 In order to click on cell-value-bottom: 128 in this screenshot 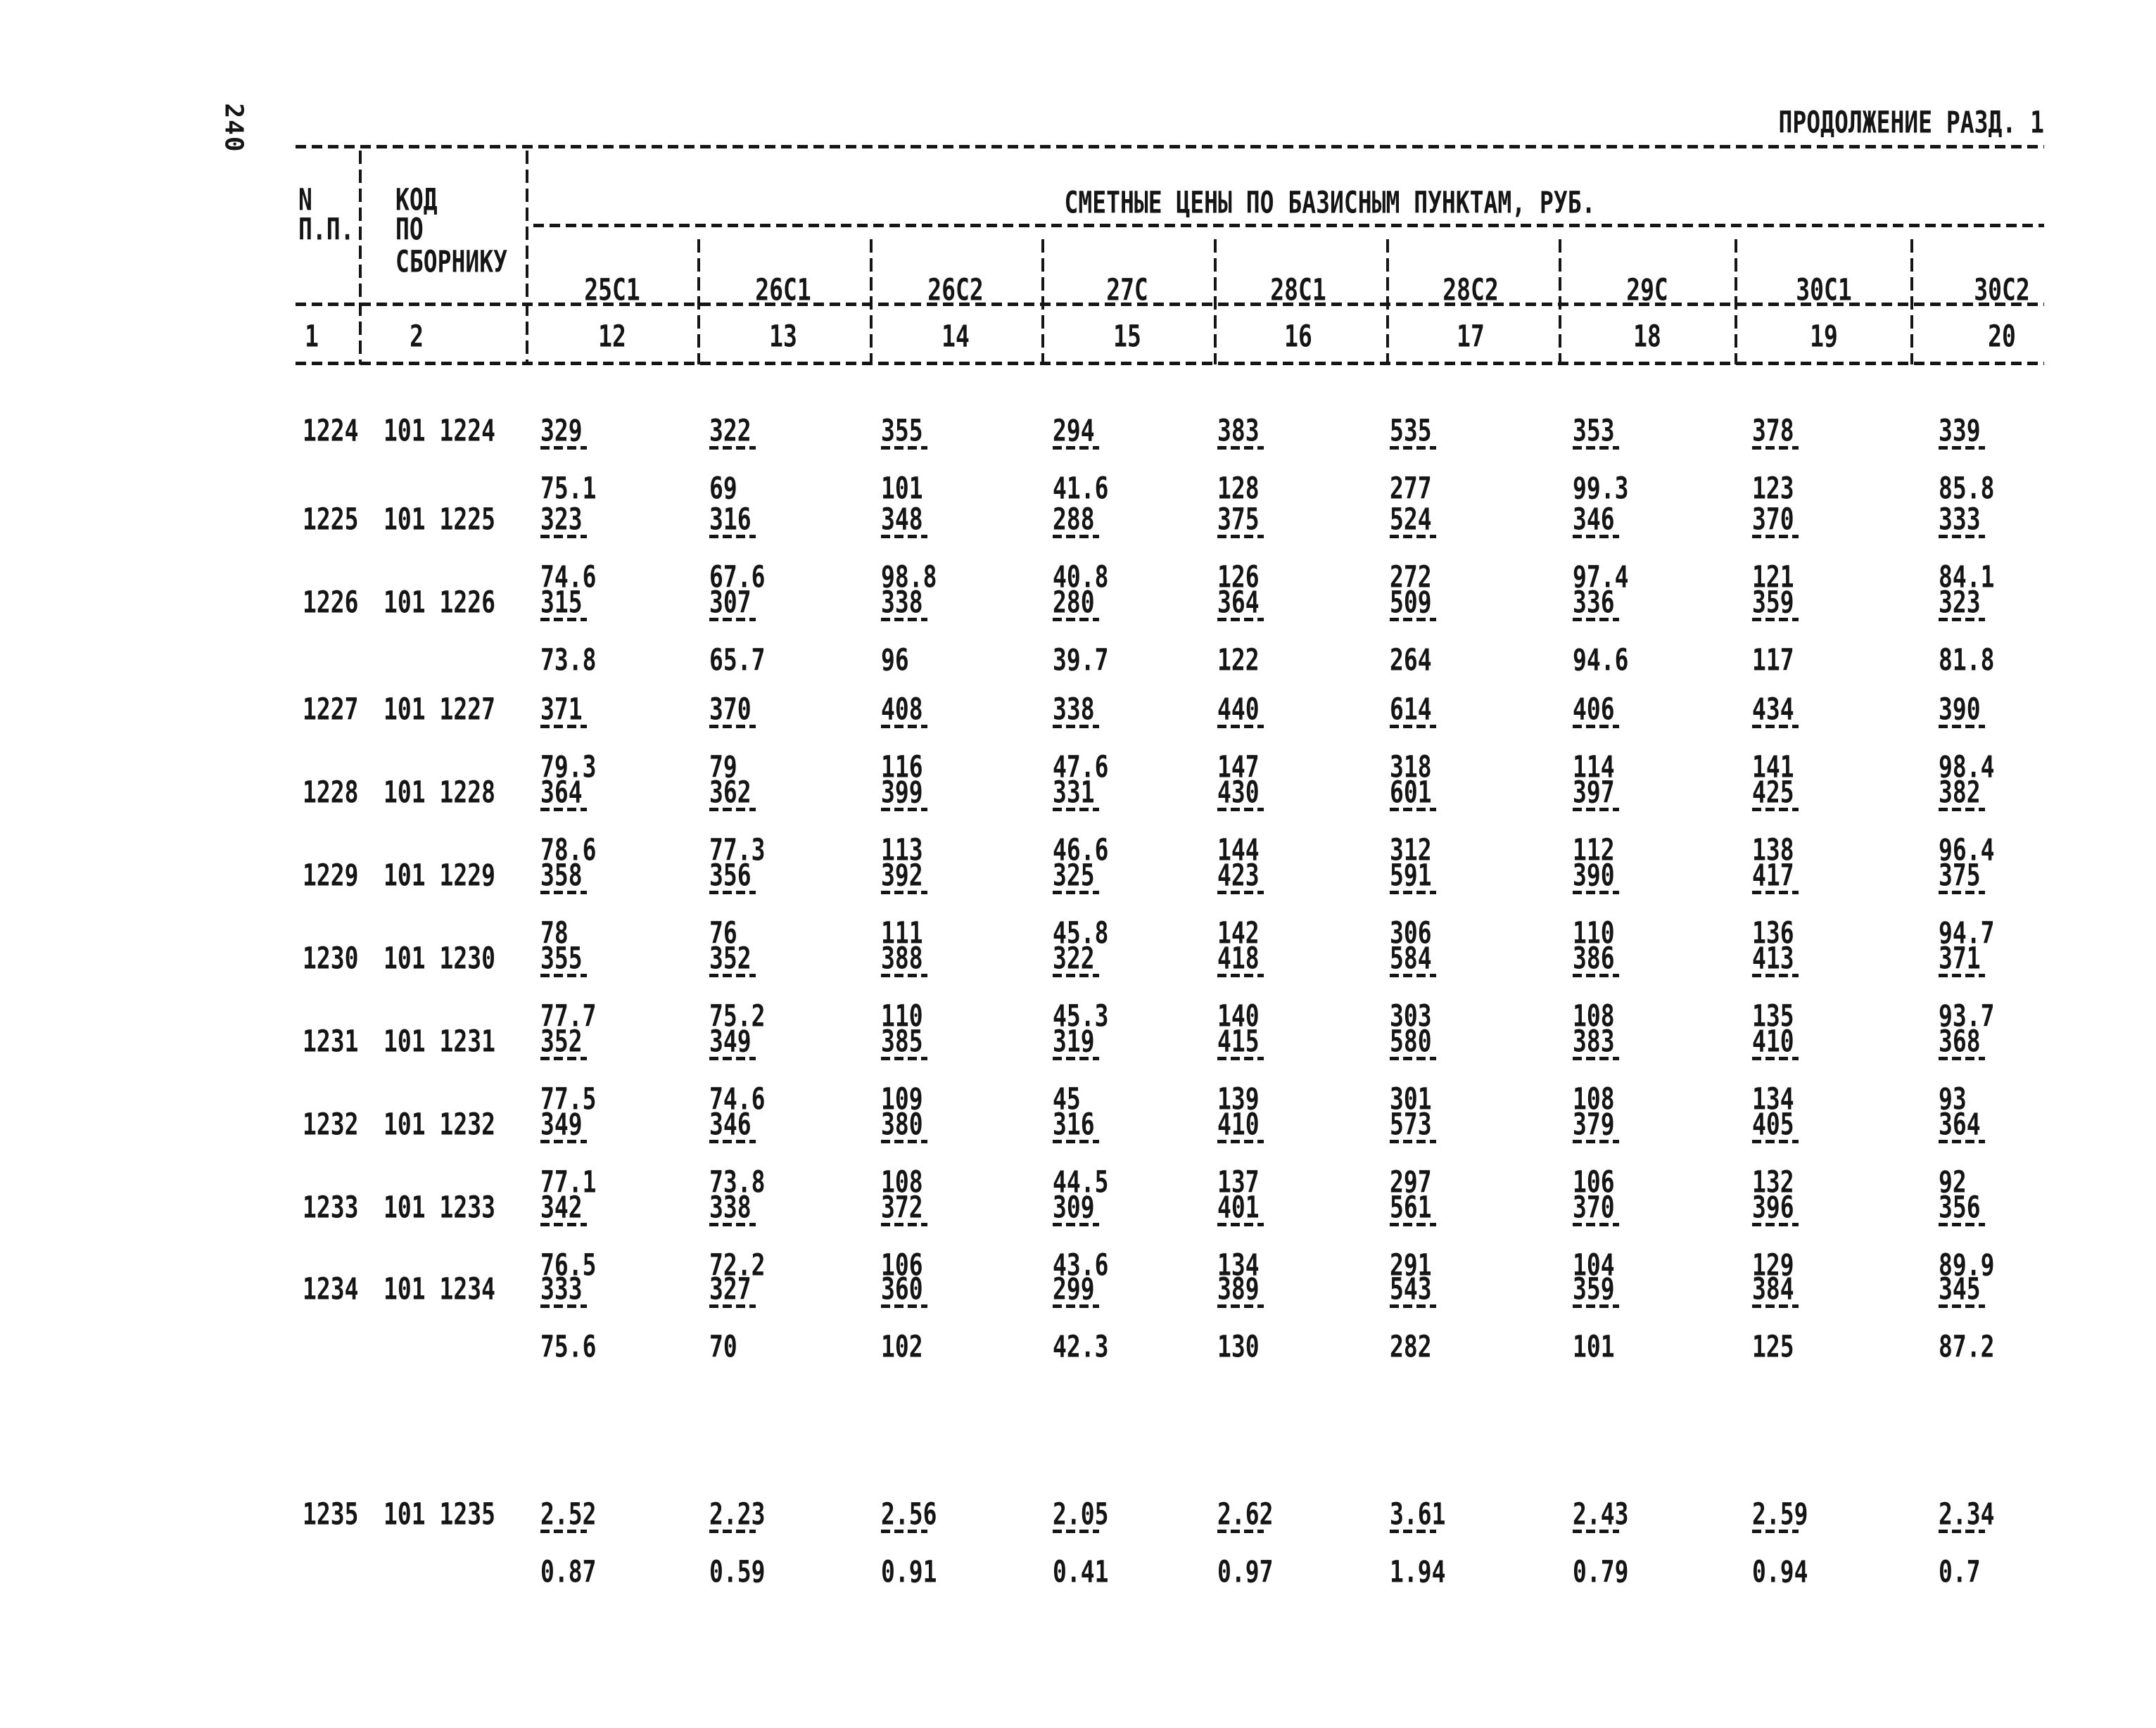, I will do `click(1238, 488)`.